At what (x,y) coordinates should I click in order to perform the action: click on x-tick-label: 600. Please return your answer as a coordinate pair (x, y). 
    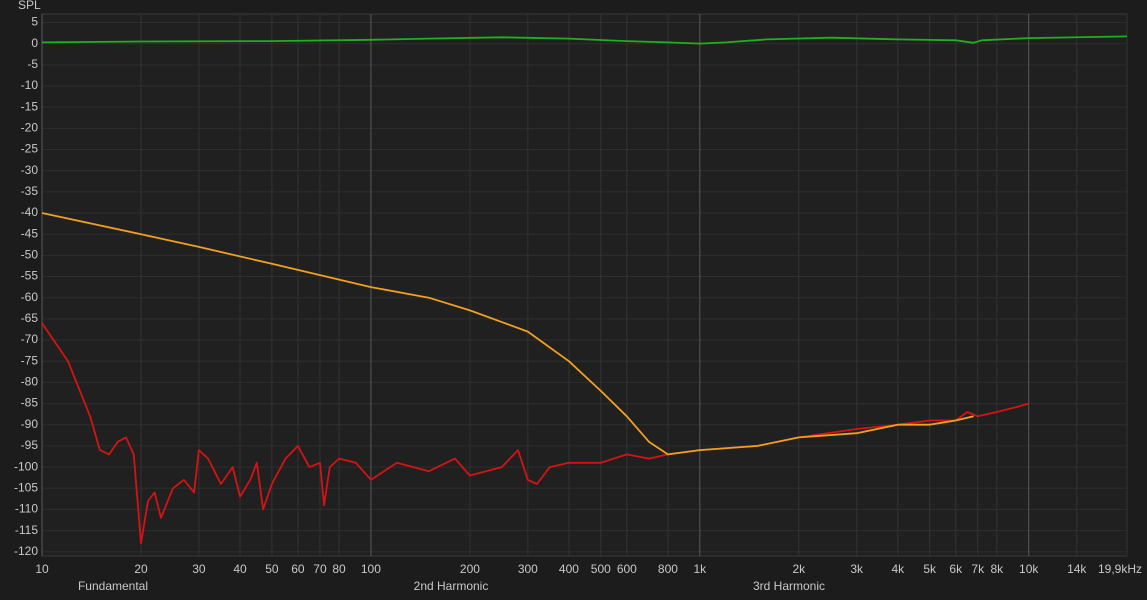
    Looking at the image, I should click on (627, 569).